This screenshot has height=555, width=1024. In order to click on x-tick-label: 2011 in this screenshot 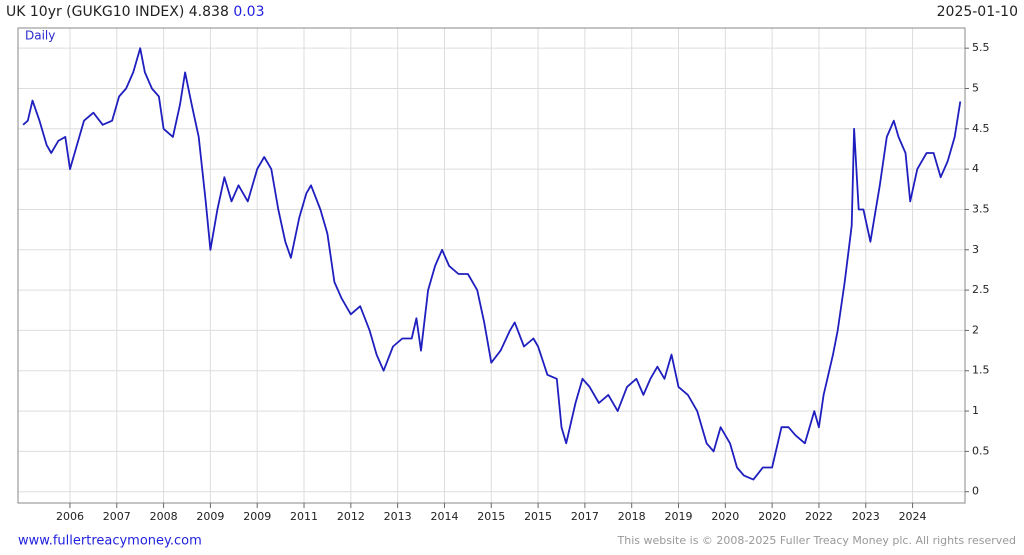, I will do `click(304, 516)`.